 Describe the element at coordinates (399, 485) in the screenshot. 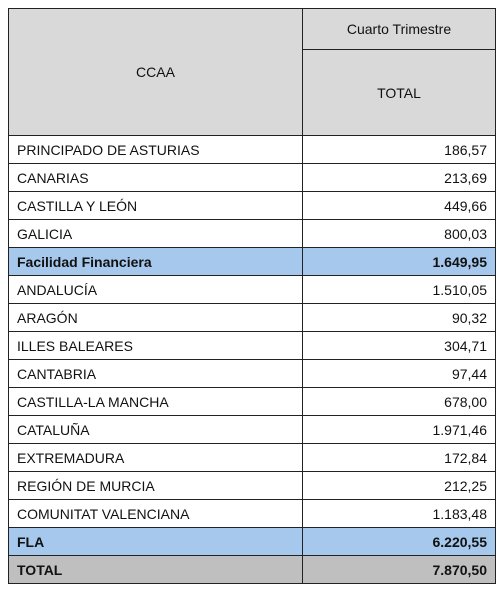

I see `value-cell: 212,25` at that location.